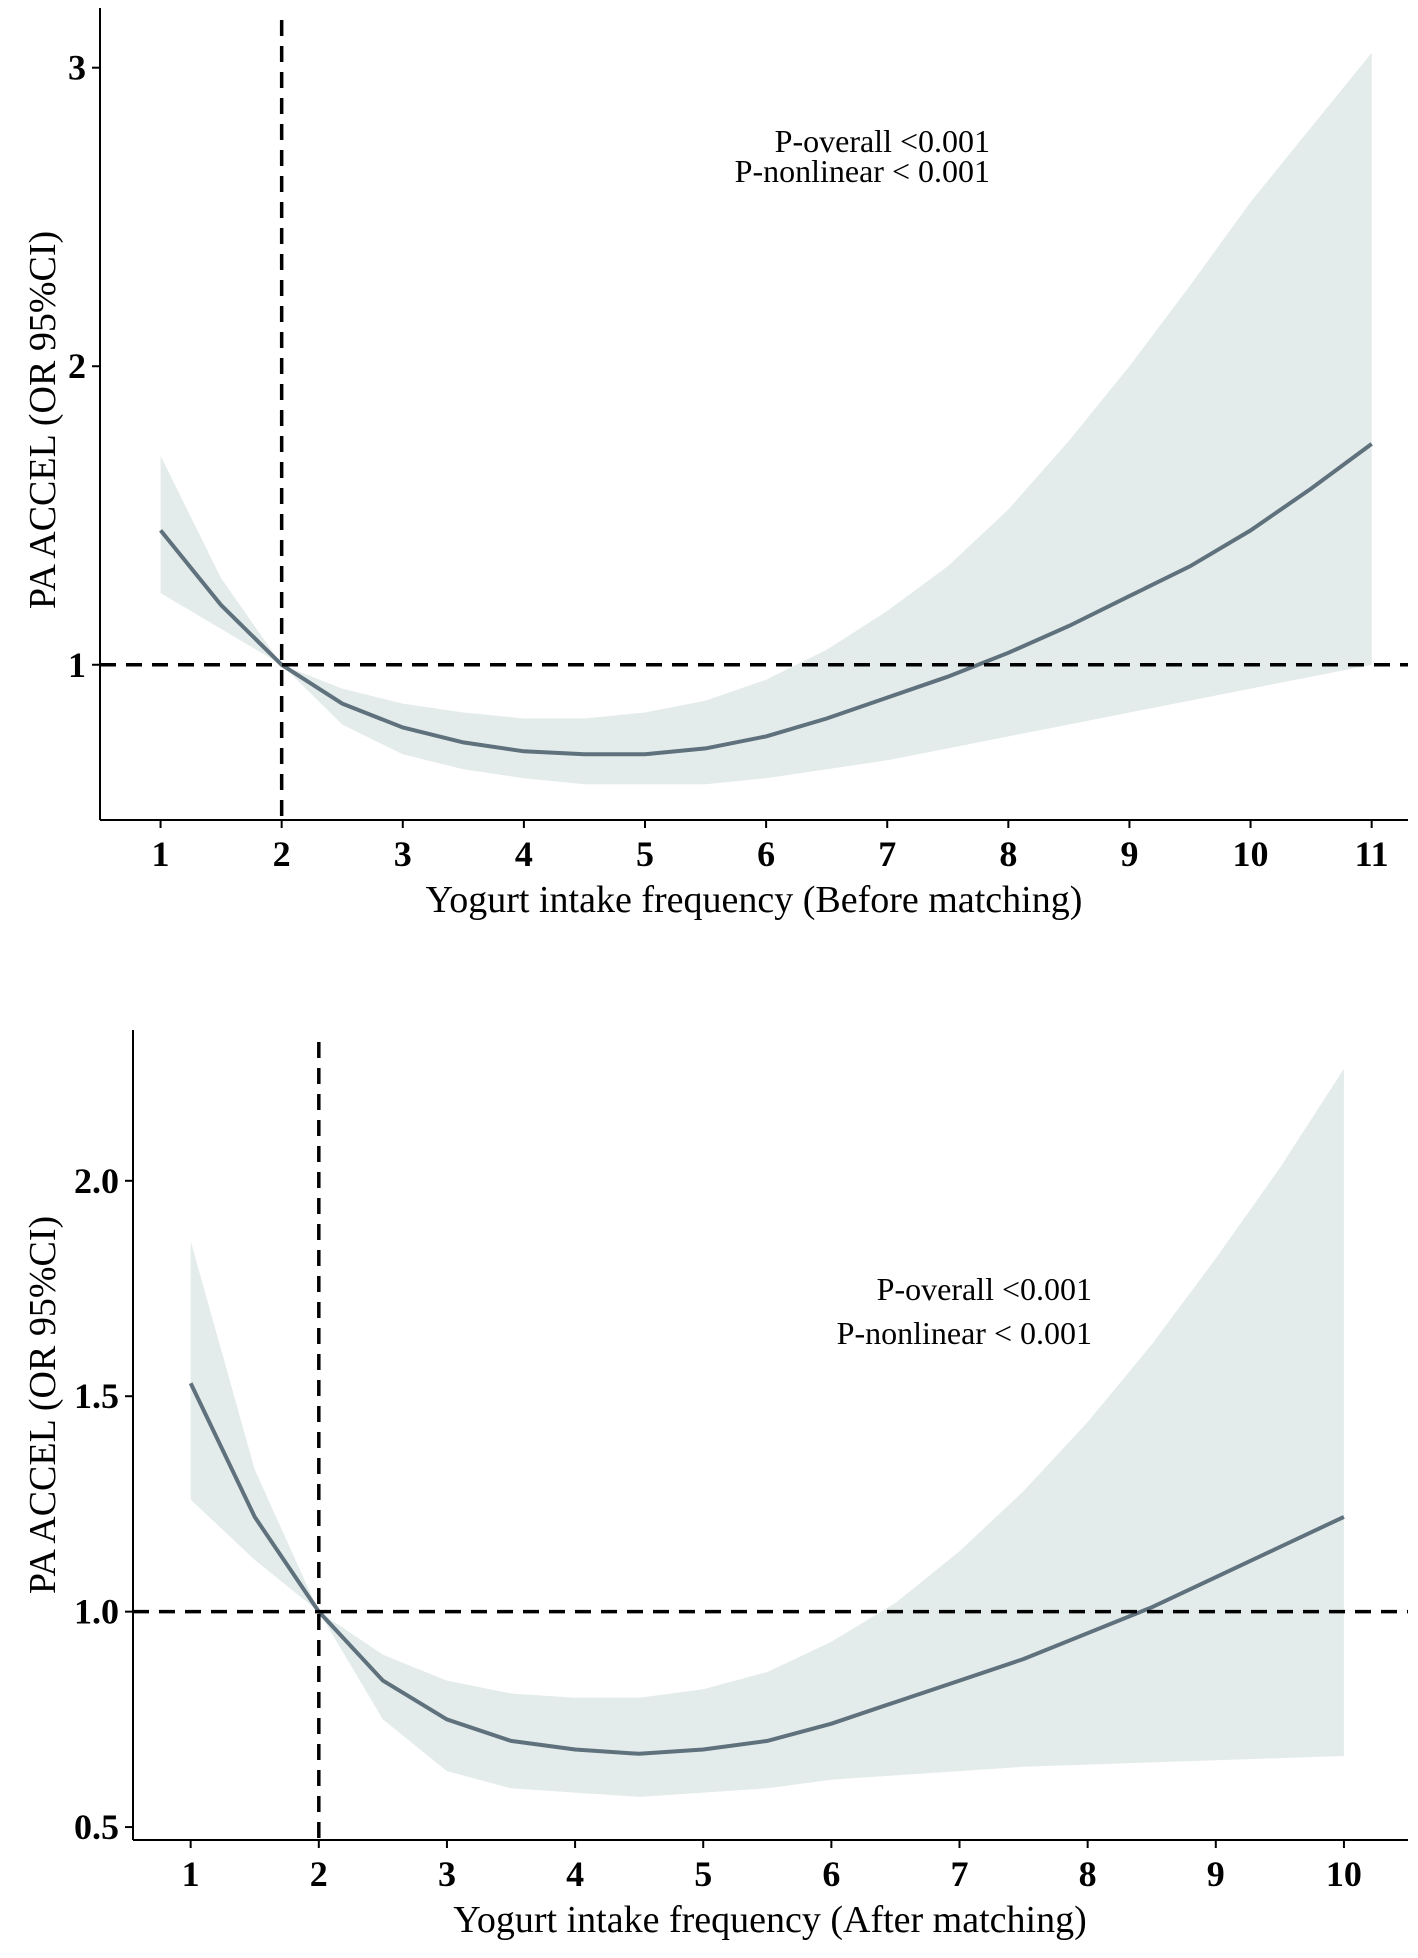  Describe the element at coordinates (77, 366) in the screenshot. I see `y-tick-label: 2` at that location.